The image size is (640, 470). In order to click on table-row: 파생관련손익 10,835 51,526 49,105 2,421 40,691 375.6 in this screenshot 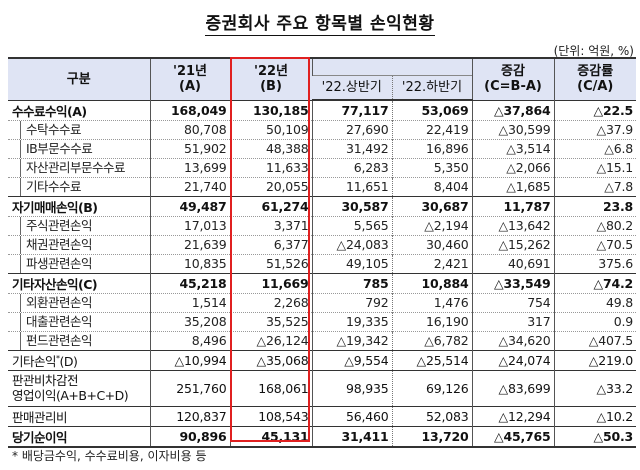, I will do `click(322, 263)`.